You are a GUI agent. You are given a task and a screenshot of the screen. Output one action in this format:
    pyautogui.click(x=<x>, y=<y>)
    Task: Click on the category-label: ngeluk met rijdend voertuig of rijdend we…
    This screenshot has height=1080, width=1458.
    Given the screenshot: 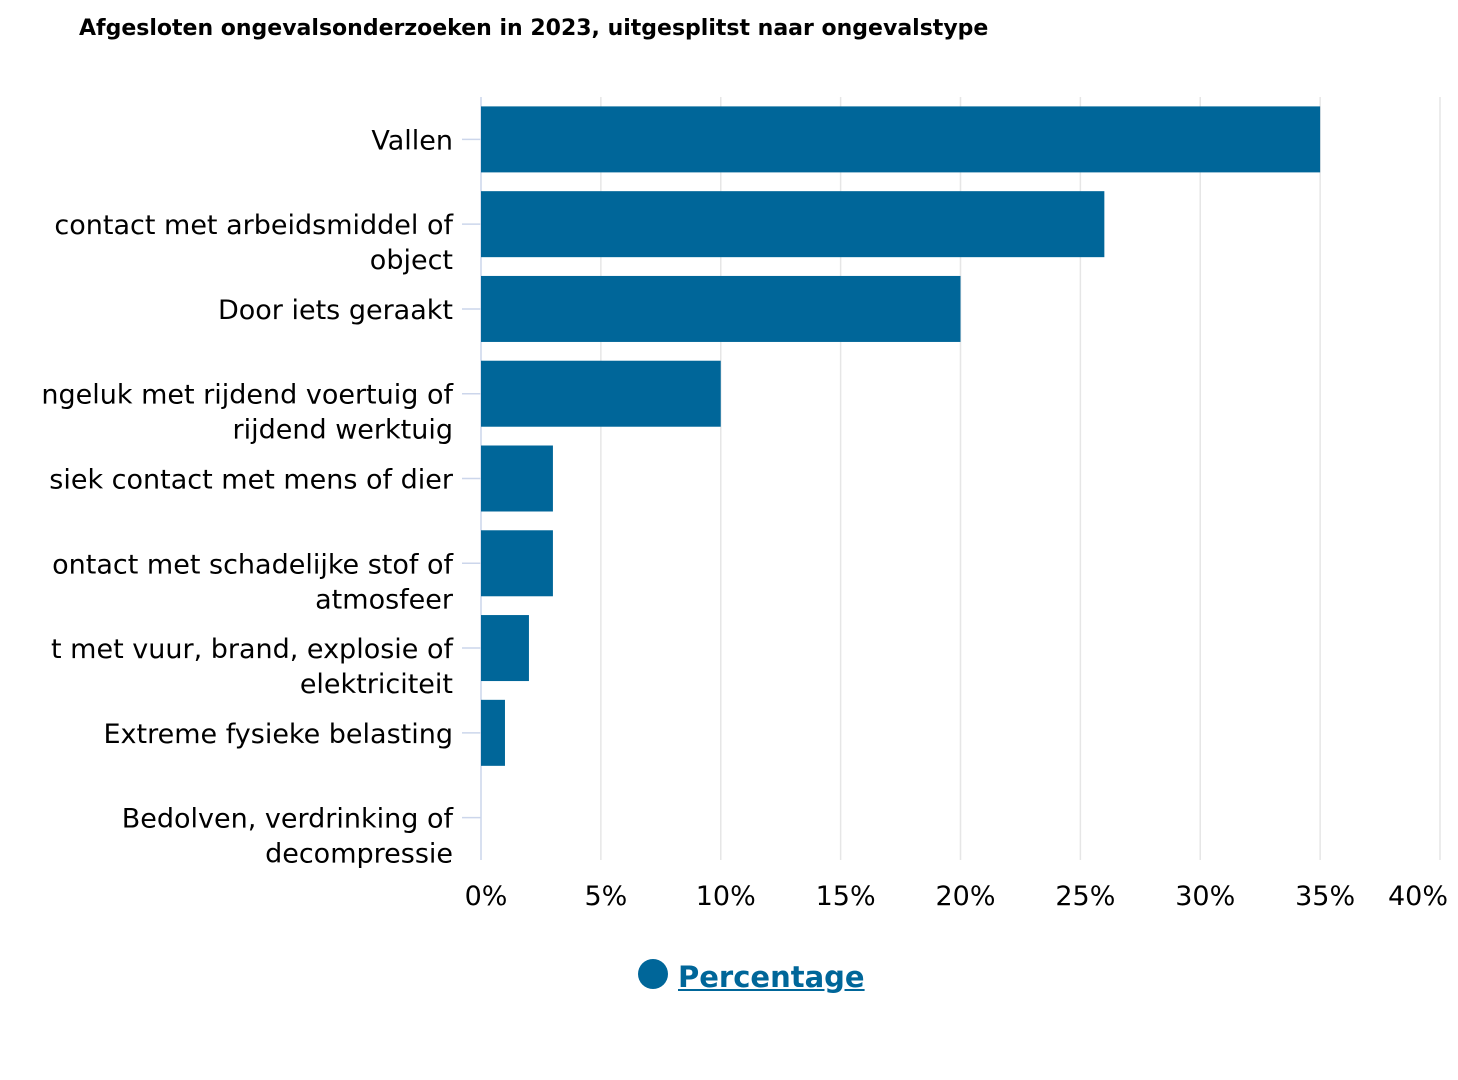 What is the action you would take?
    pyautogui.click(x=247, y=413)
    